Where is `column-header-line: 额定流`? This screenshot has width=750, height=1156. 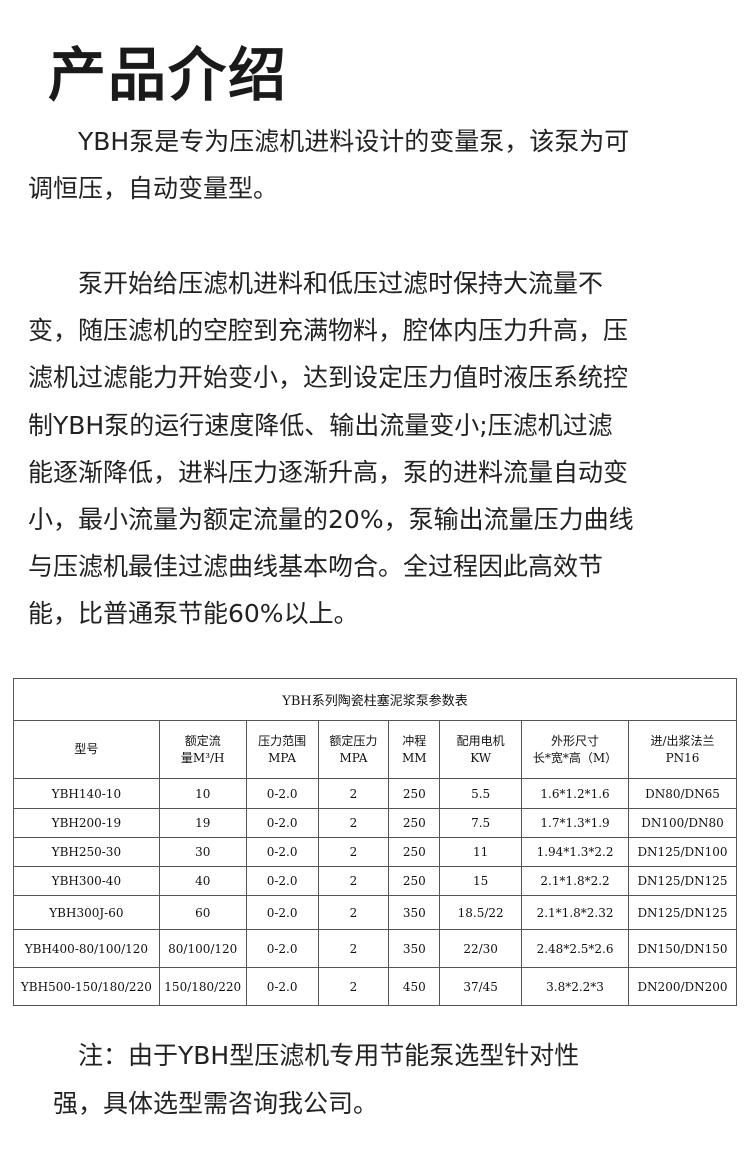
column-header-line: 额定流 is located at coordinates (202, 740).